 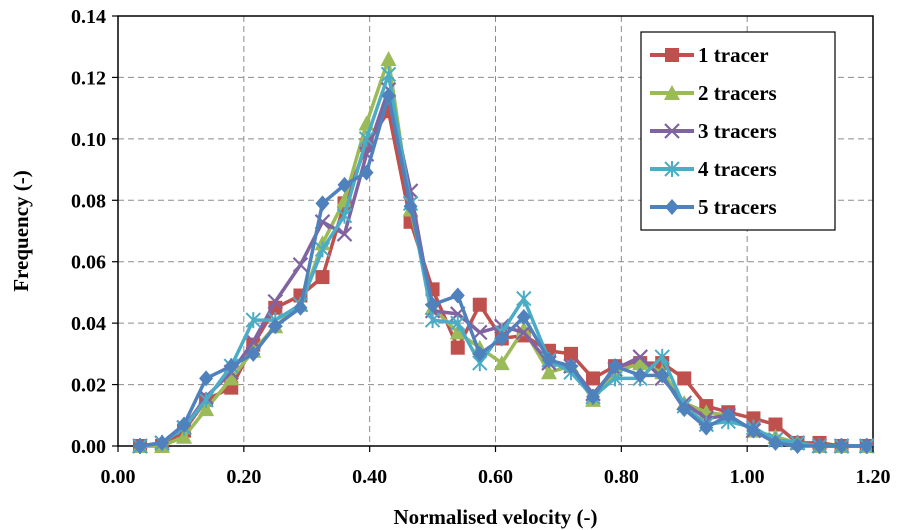 What do you see at coordinates (21, 231) in the screenshot?
I see `y-axis-title: Frequency (-)` at bounding box center [21, 231].